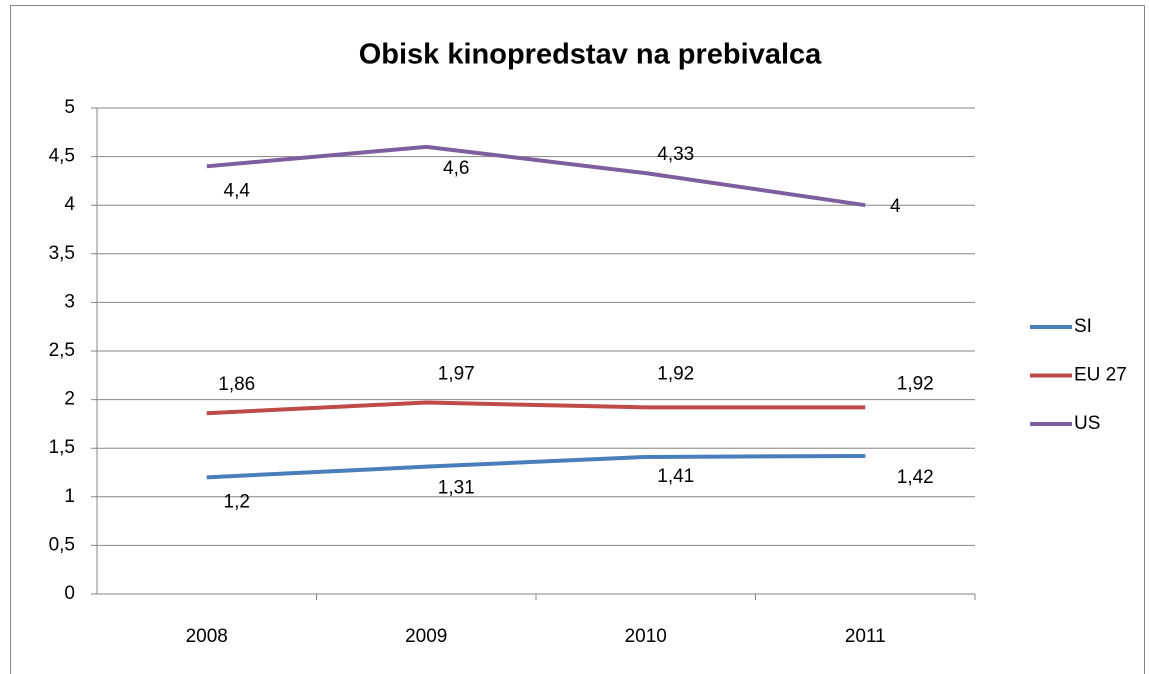 The image size is (1149, 674). Describe the element at coordinates (646, 636) in the screenshot. I see `x-tick-label: 2010` at that location.